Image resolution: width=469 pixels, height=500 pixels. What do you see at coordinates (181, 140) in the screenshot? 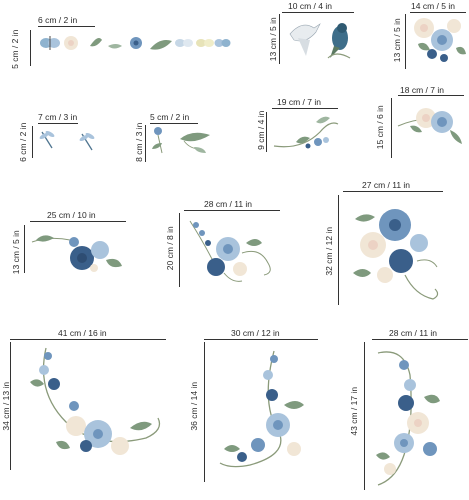
I see `sticker-sprig` at bounding box center [181, 140].